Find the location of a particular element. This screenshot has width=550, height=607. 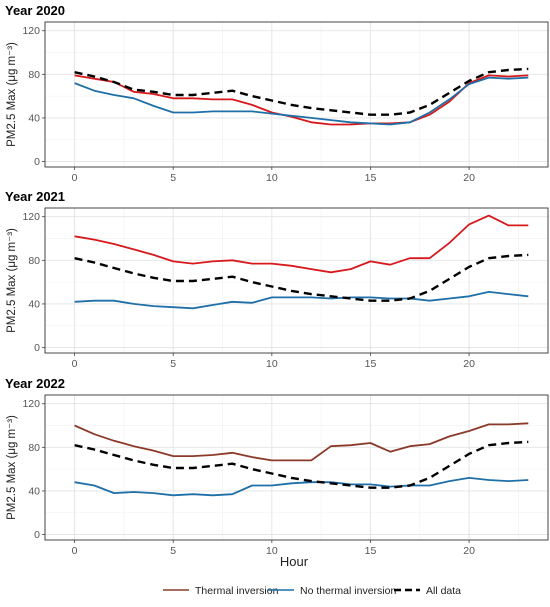

panel-title: Year 2020 is located at coordinates (35, 10).